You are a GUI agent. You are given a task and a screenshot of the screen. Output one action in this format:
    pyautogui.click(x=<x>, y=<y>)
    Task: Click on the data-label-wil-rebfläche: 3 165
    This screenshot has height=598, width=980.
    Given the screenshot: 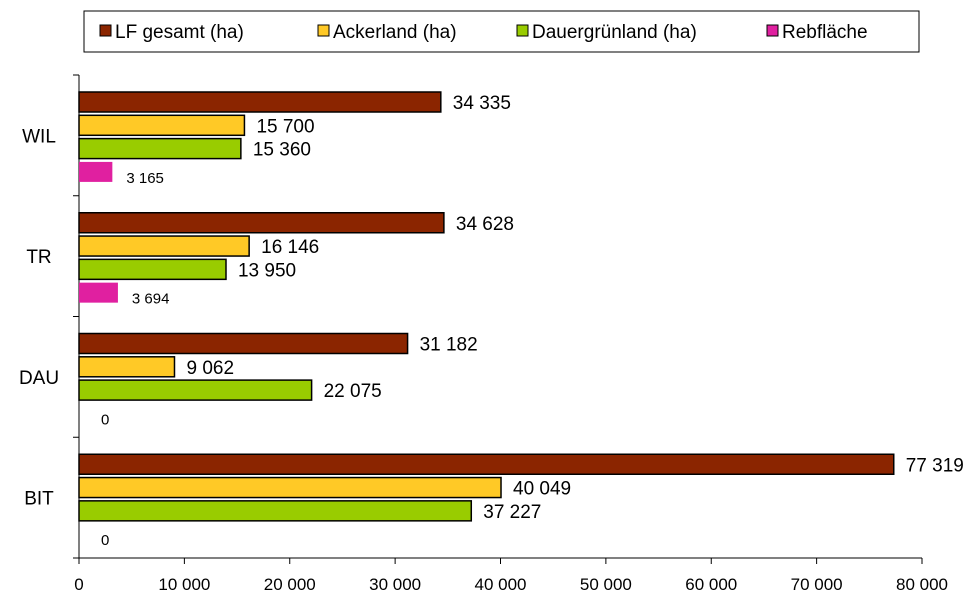 What is the action you would take?
    pyautogui.click(x=145, y=178)
    